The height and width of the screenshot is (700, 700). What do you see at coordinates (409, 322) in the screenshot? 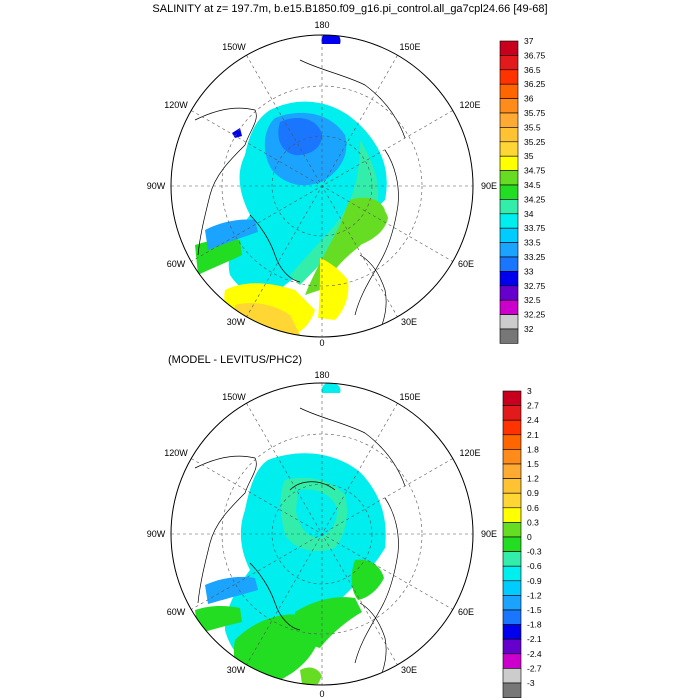
I see `top-lon-30e: 30E` at bounding box center [409, 322].